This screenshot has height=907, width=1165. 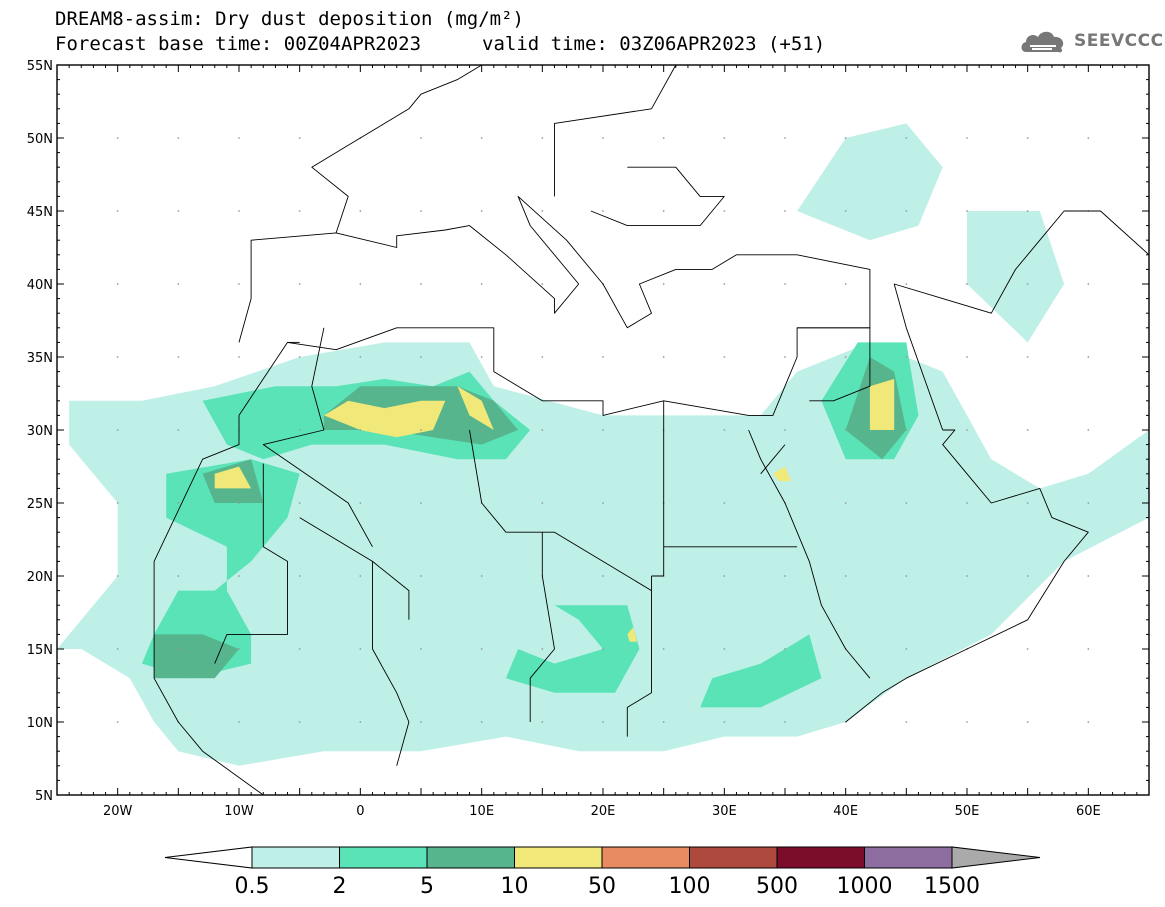 What do you see at coordinates (724, 811) in the screenshot?
I see `lon-label-30E: 30E` at bounding box center [724, 811].